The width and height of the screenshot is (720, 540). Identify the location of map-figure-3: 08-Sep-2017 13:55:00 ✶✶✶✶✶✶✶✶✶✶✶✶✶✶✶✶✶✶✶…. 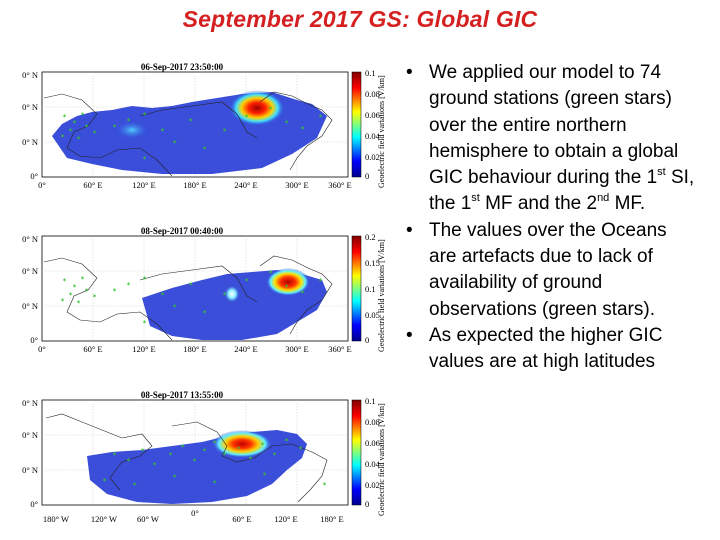
(204, 457).